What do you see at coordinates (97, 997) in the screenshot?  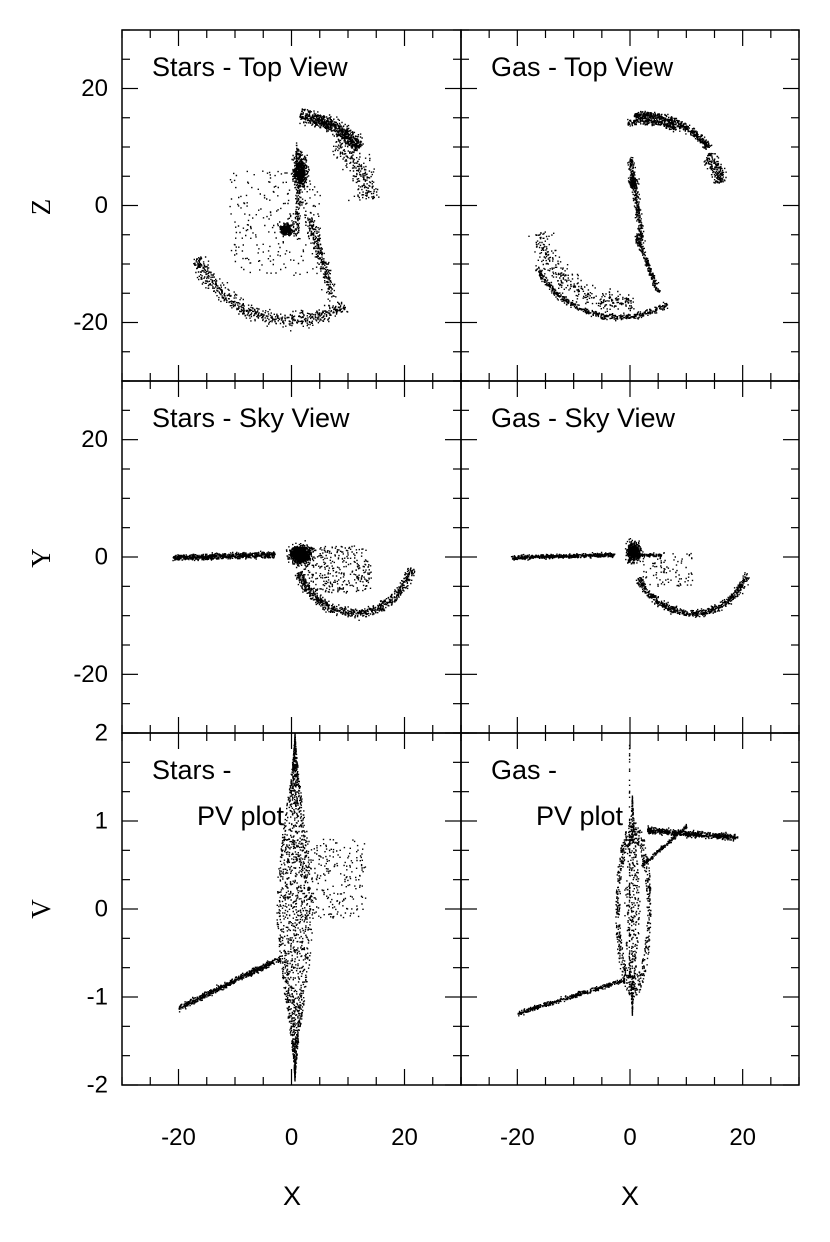 I see `y-tick-label: -1` at bounding box center [97, 997].